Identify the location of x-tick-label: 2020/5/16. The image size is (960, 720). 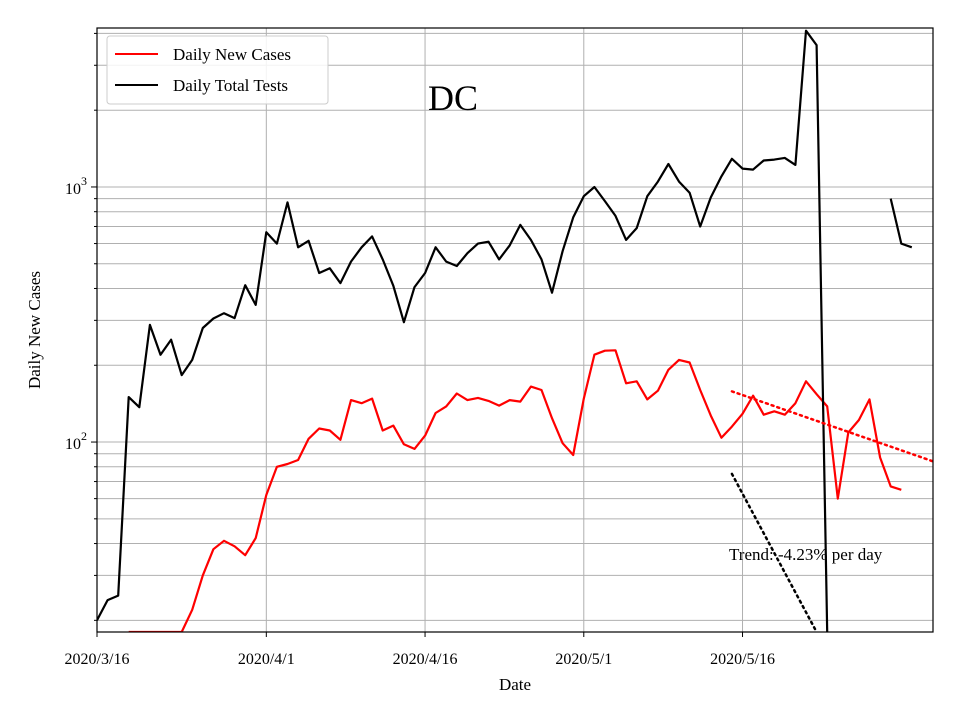
(742, 659).